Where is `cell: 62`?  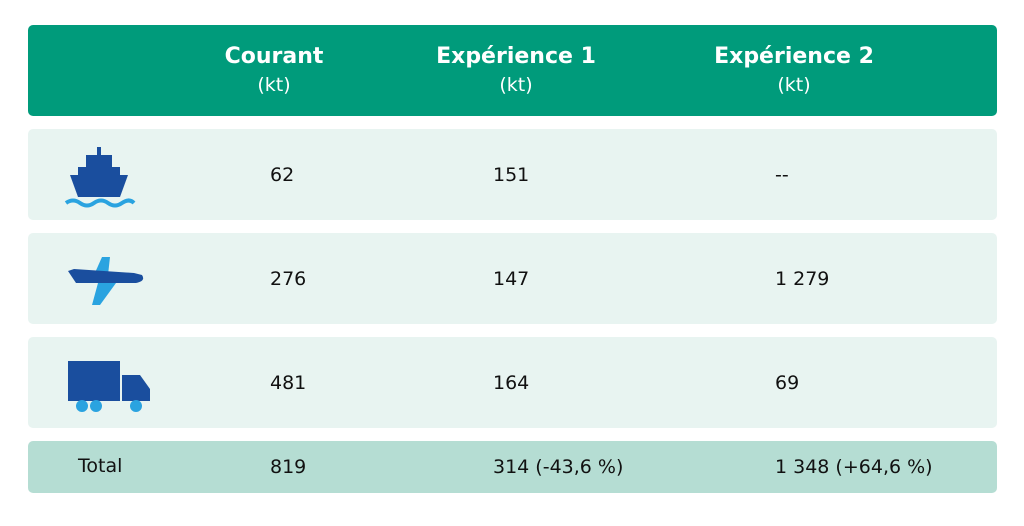 cell: 62 is located at coordinates (282, 175).